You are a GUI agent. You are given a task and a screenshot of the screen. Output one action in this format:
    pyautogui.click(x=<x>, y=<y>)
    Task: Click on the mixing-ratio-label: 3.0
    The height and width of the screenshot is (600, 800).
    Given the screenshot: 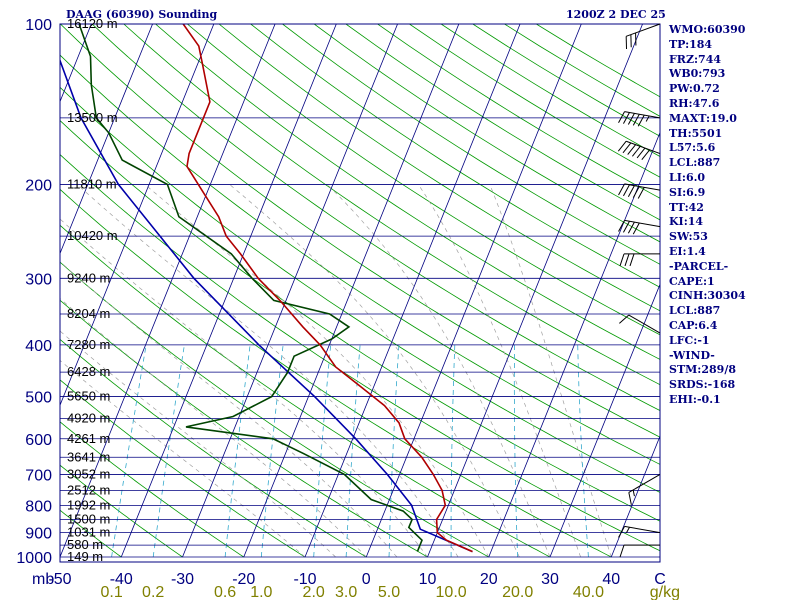 What is the action you would take?
    pyautogui.click(x=346, y=592)
    